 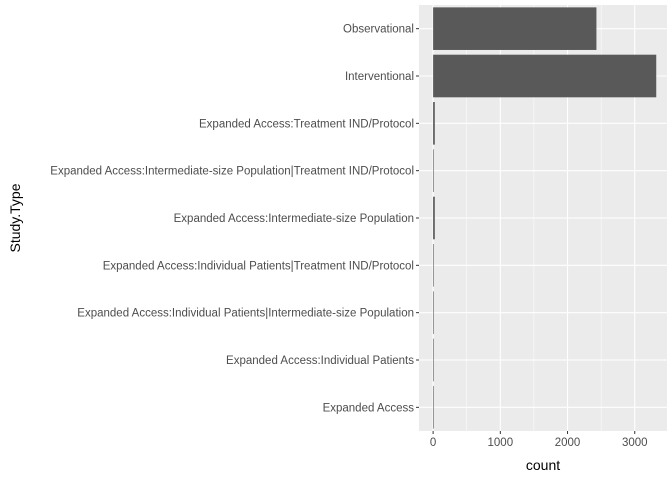 I want to click on y-tick-label: Interventional, so click(x=379, y=77).